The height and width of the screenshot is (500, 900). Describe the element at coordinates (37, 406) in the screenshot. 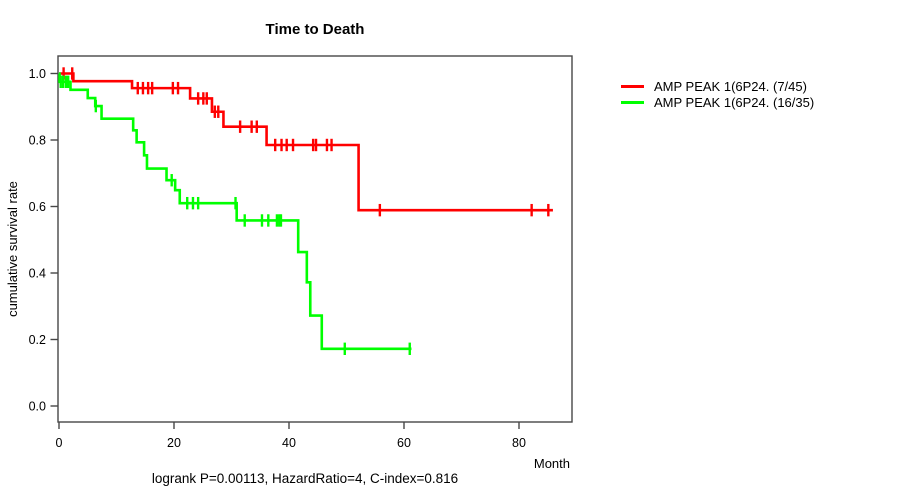

I see `y-tick-label: 0.0` at that location.